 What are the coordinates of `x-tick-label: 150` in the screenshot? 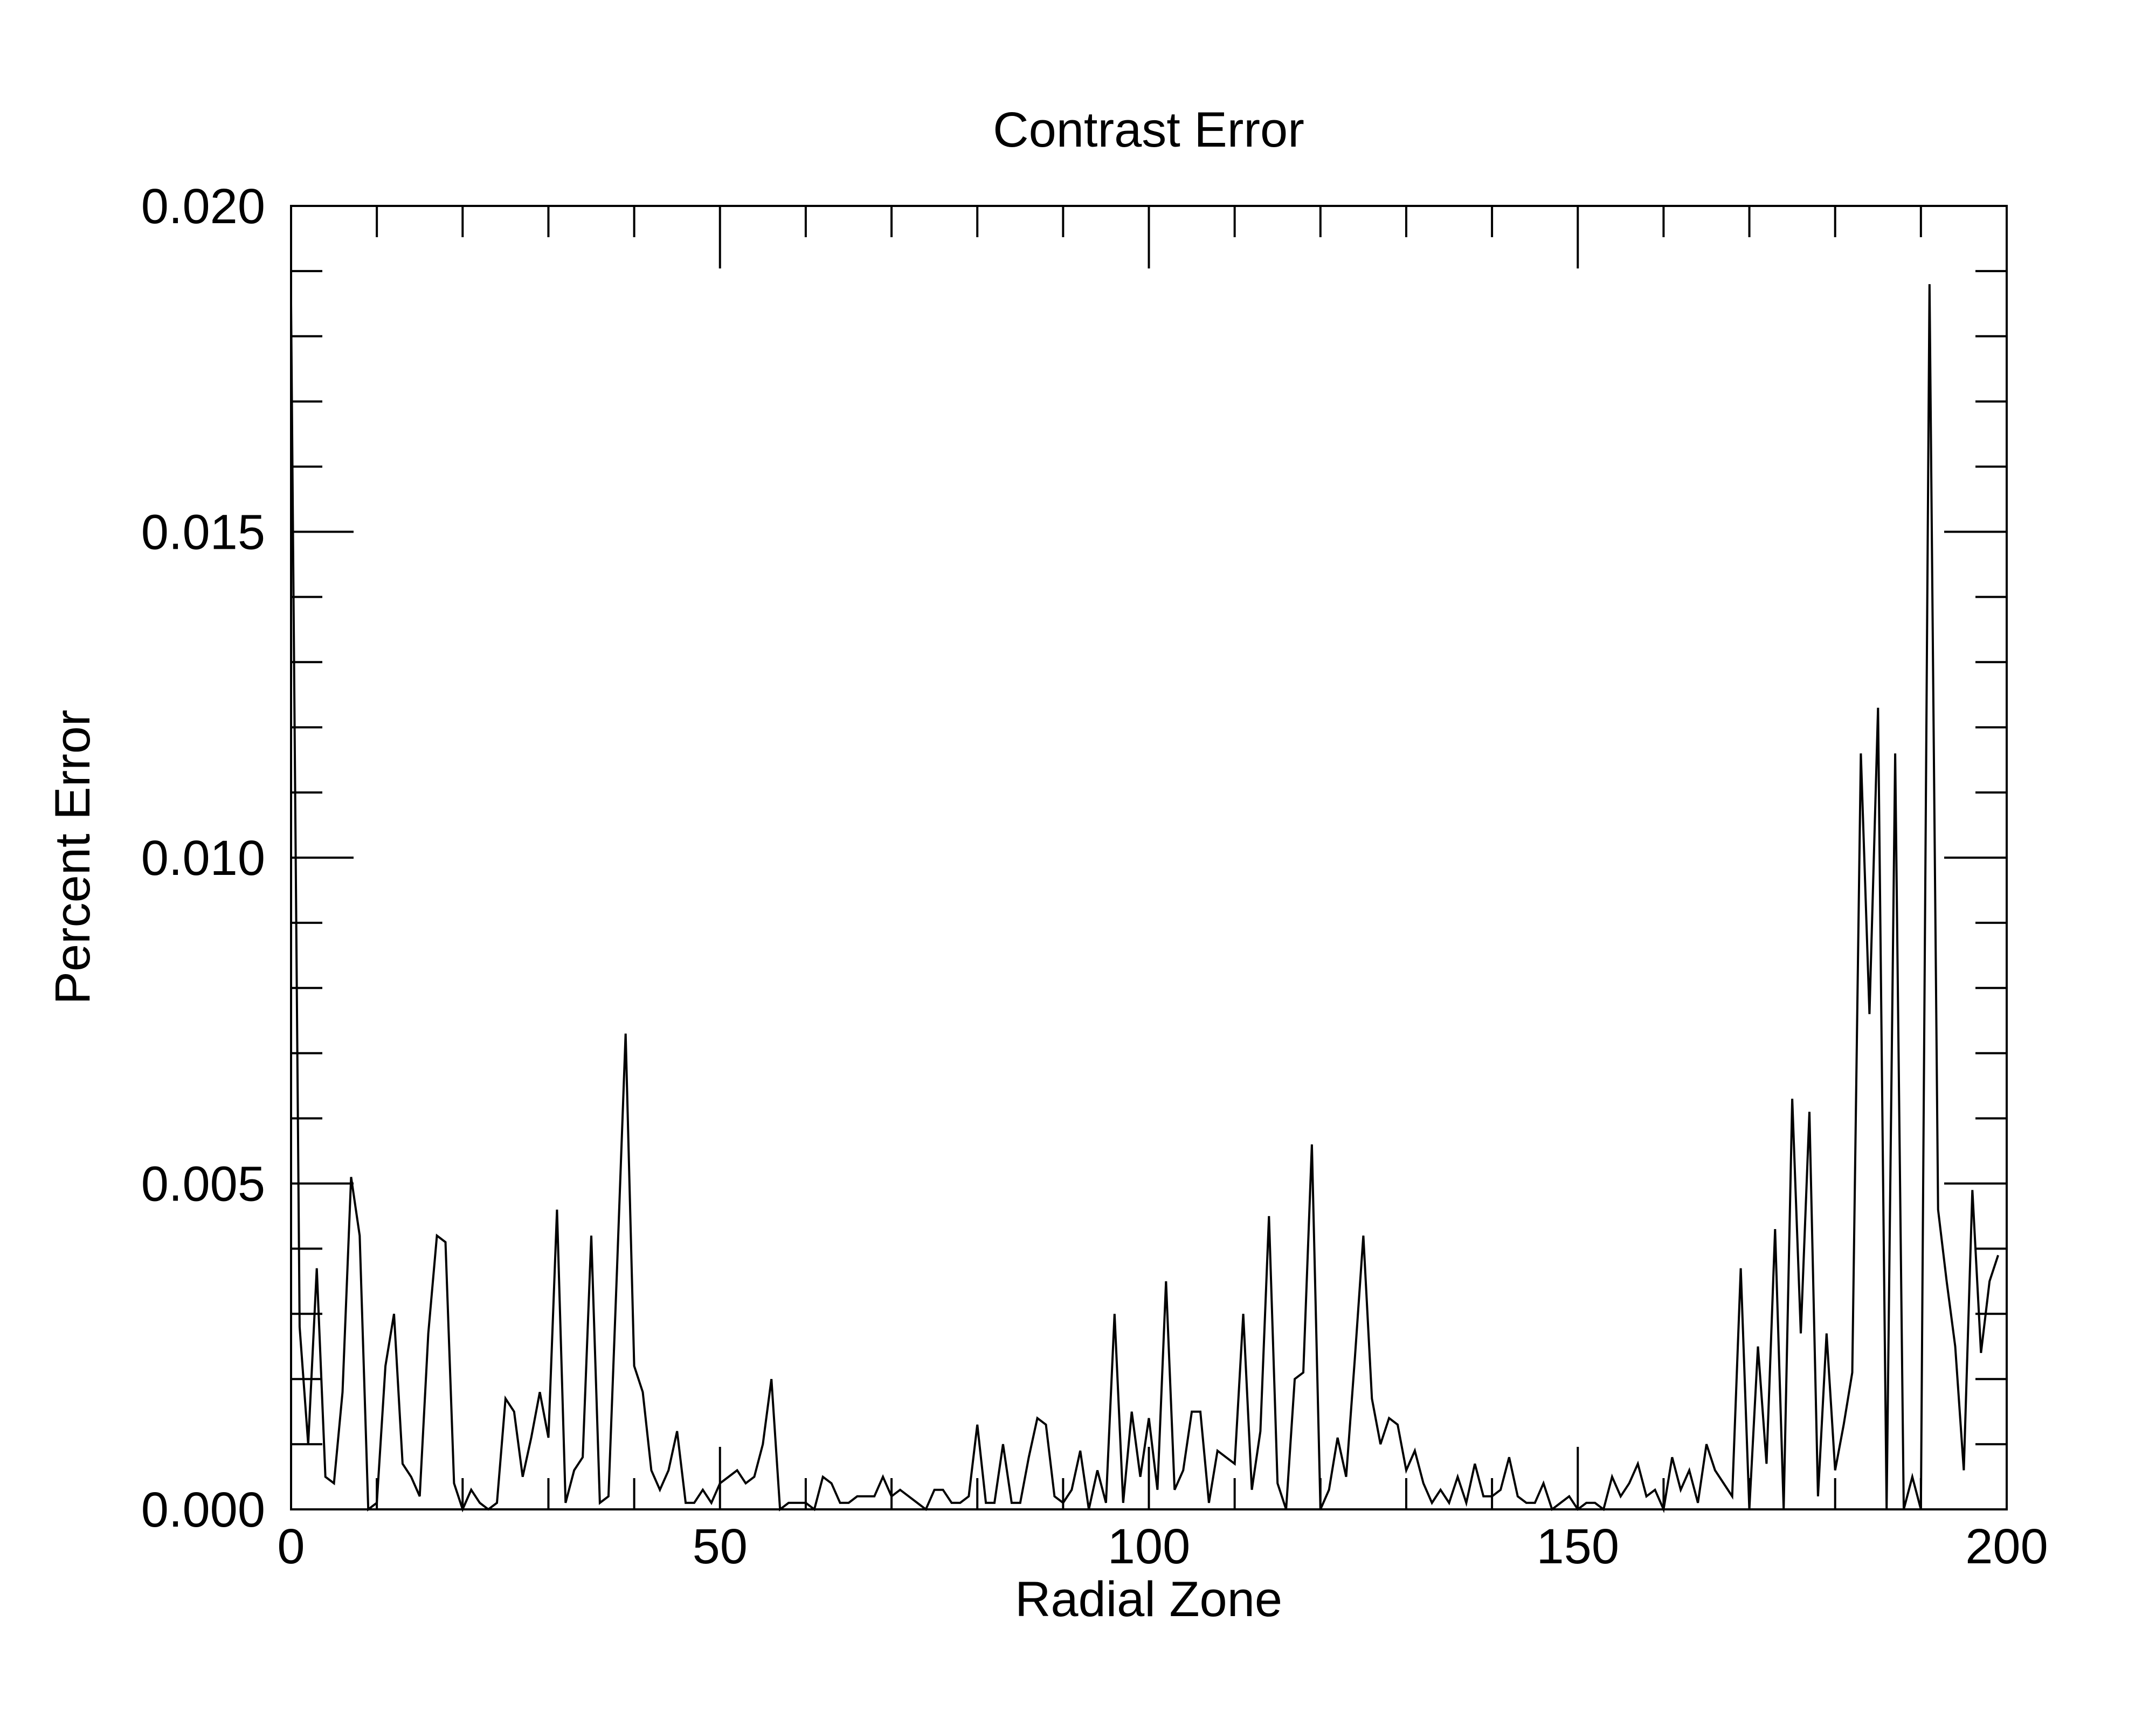 It's located at (1578, 1546).